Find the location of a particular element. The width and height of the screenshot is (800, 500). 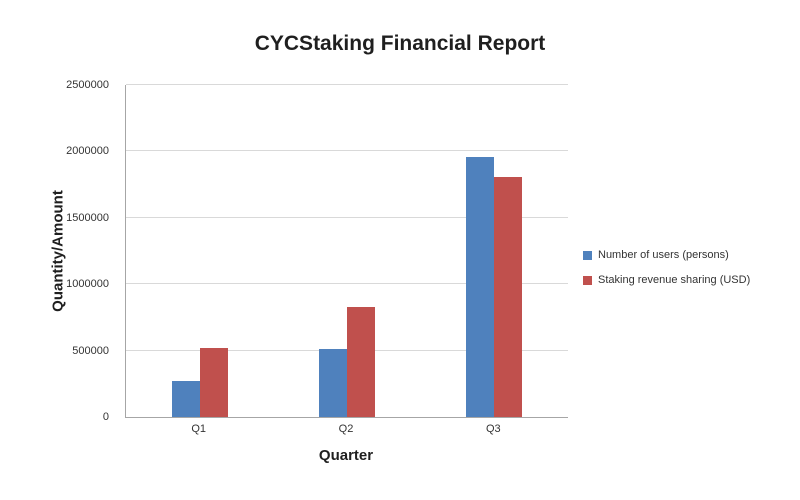

y-tick-label: 1500000 is located at coordinates (87, 217).